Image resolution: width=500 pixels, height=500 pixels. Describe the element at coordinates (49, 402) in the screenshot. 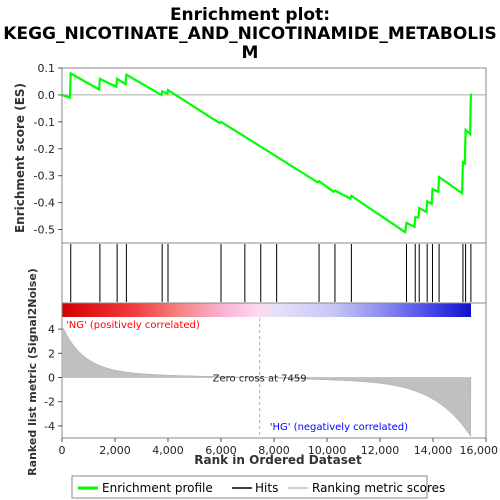

I see `metric-y-tick-label: -2` at that location.